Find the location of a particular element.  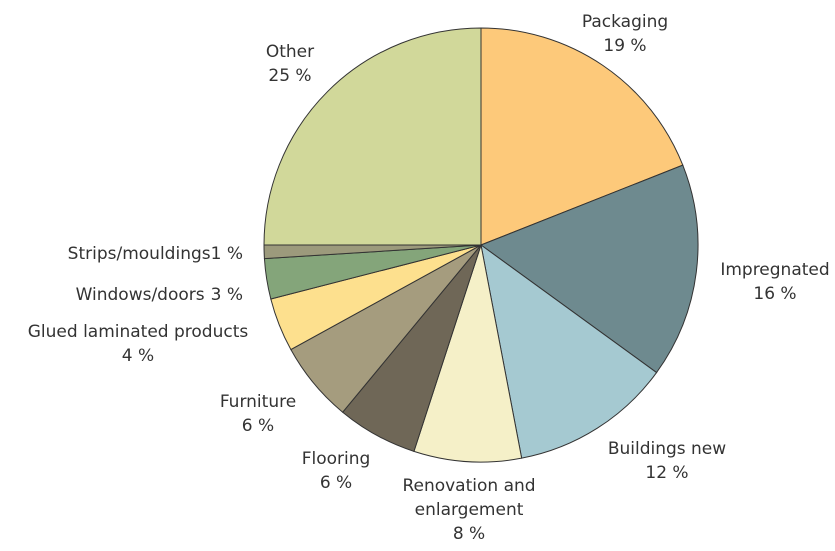

slice-label: Furniture 6 % is located at coordinates (258, 414).